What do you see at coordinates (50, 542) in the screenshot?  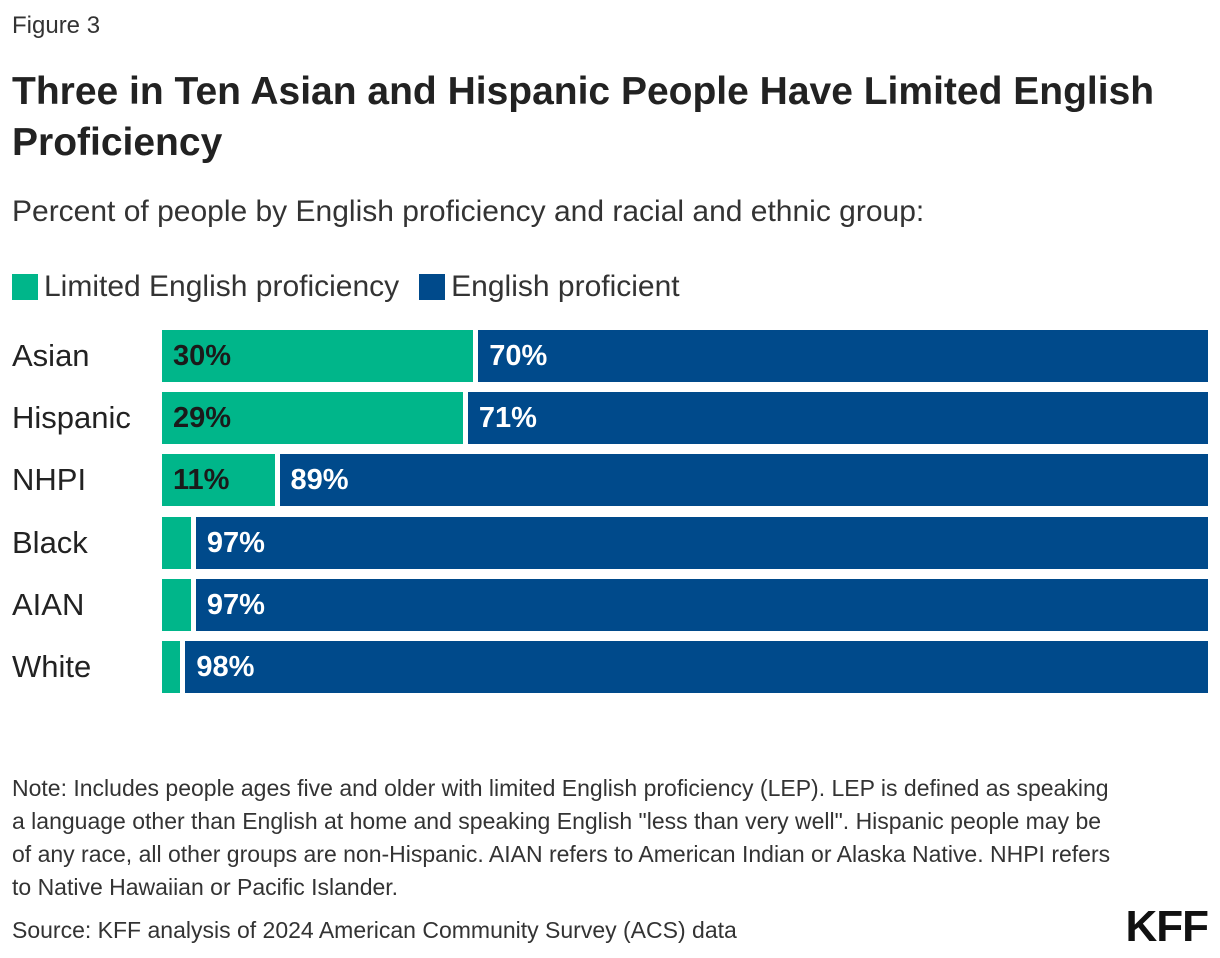 I see `category-label-black: Black` at bounding box center [50, 542].